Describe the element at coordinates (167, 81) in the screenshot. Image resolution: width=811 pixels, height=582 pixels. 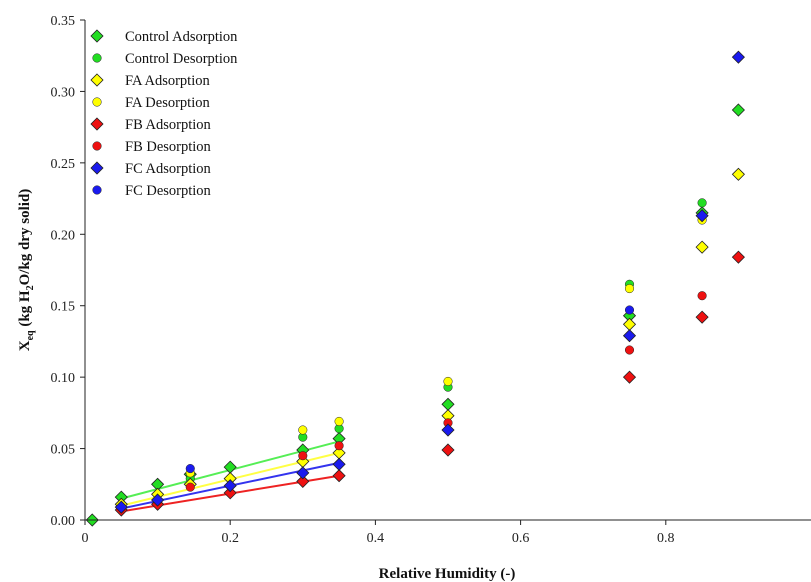
I see `legend-label: FA Adsorption` at that location.